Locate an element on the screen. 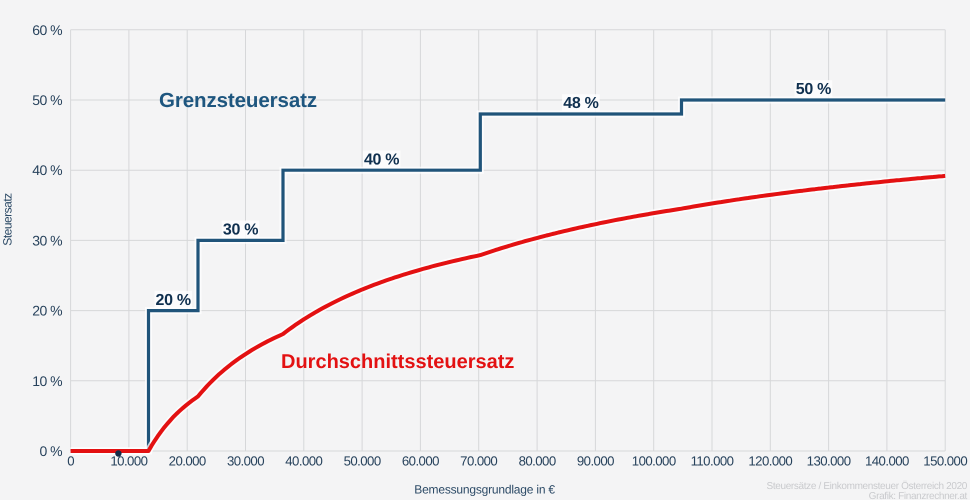 This screenshot has height=500, width=970. svg-text: Steuersatz is located at coordinates (8, 219).